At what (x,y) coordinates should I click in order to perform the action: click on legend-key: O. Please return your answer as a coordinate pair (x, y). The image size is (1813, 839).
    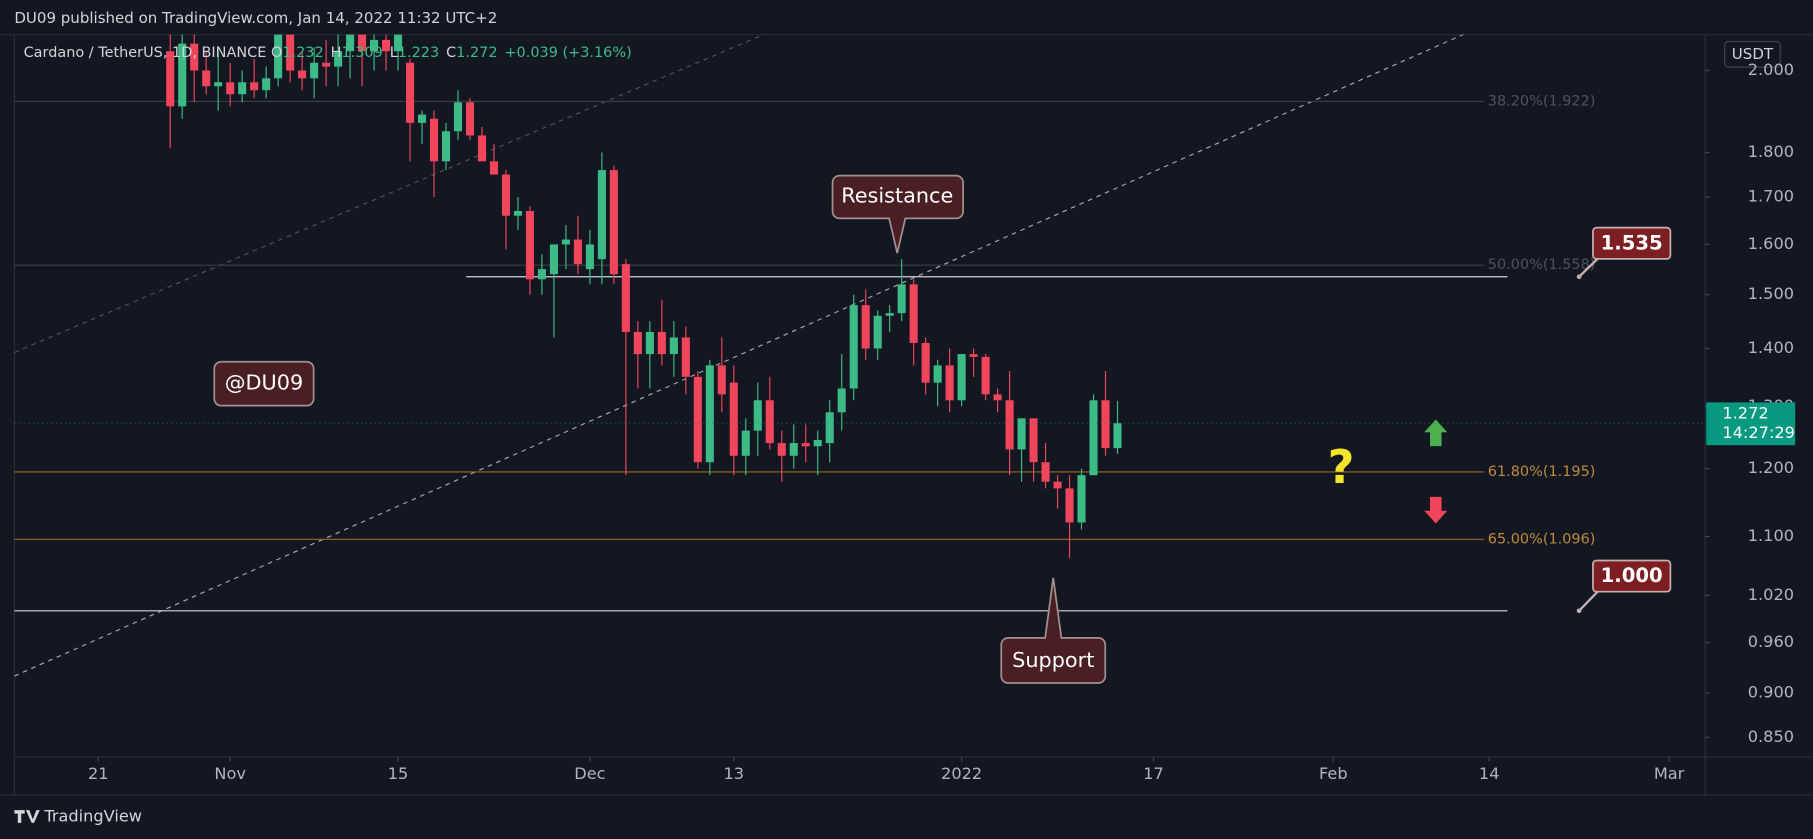
    Looking at the image, I should click on (276, 53).